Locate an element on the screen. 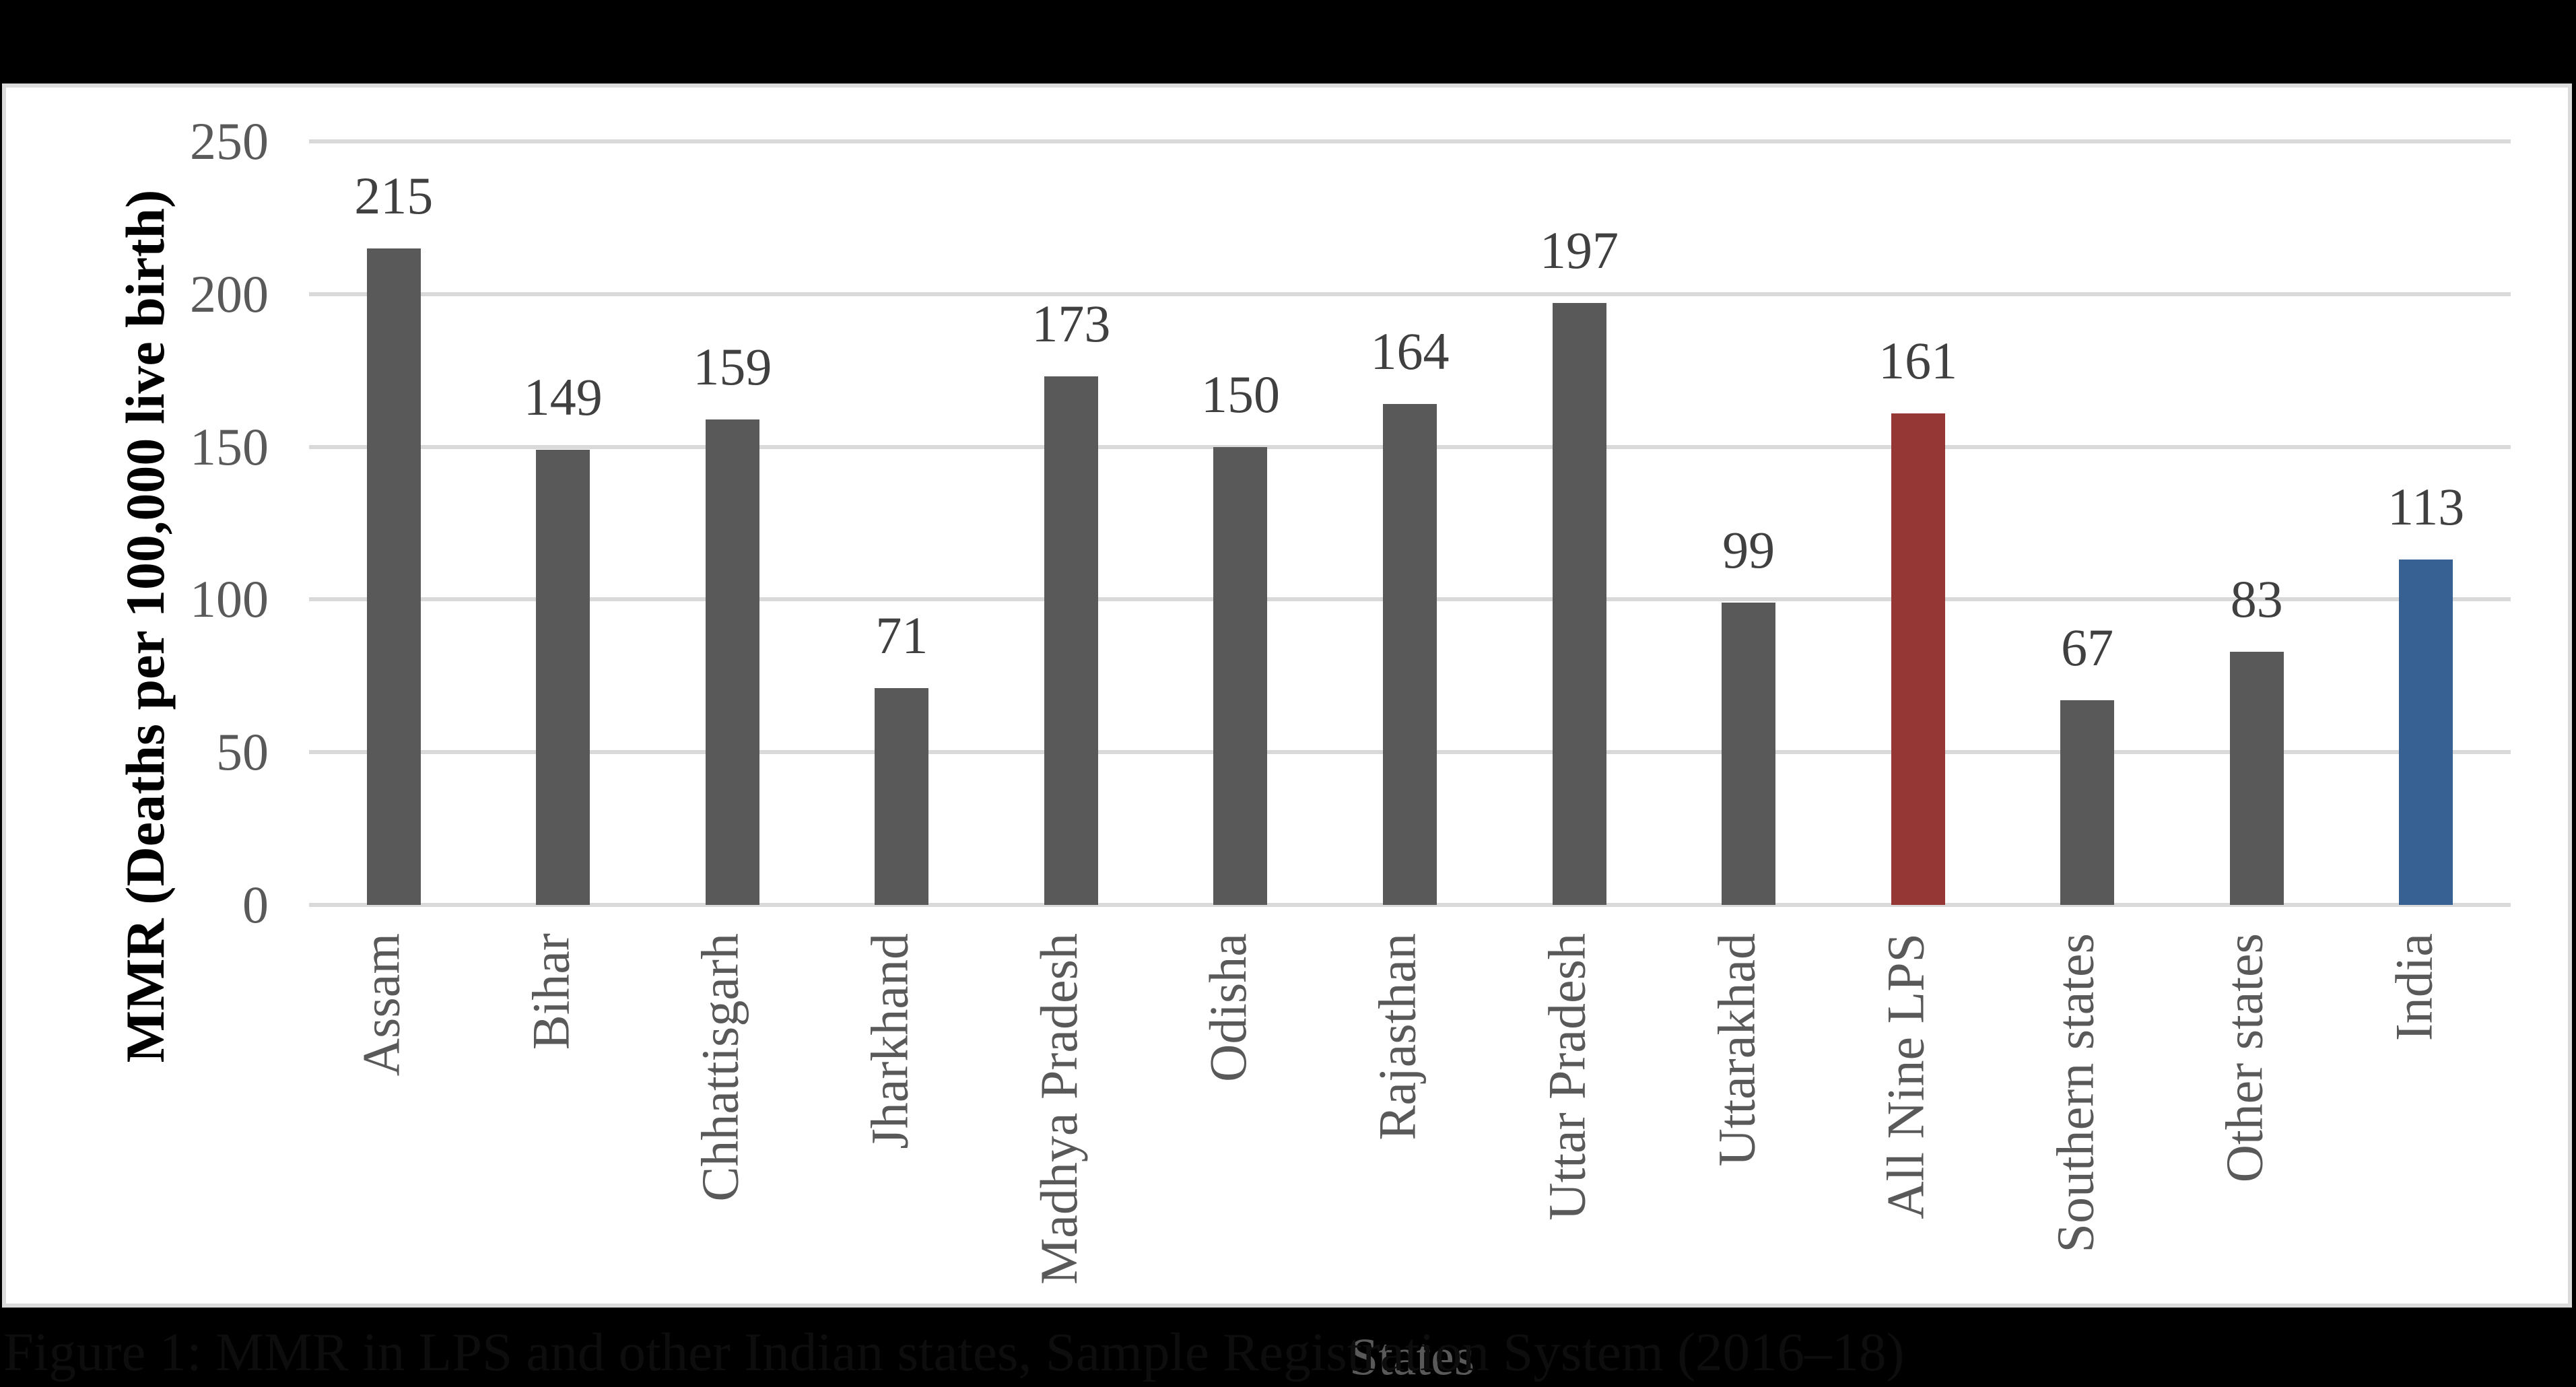  bar-assam is located at coordinates (393, 576).